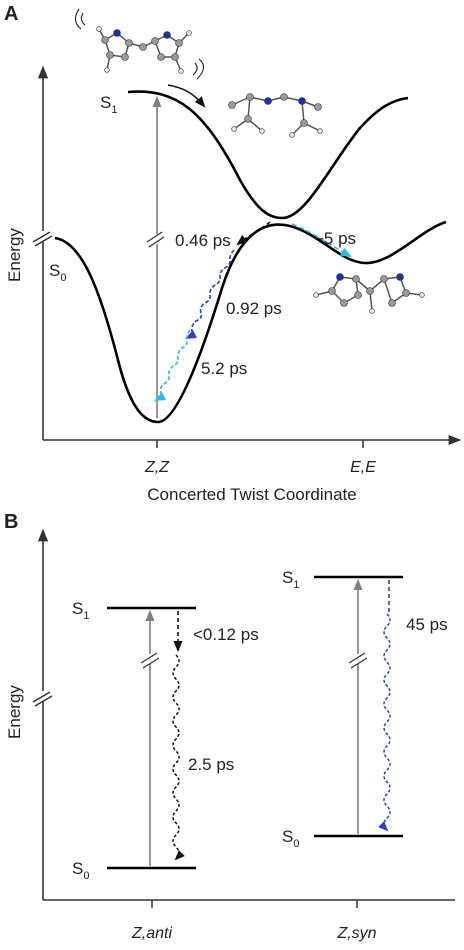 Image resolution: width=464 pixels, height=950 pixels. What do you see at coordinates (358, 706) in the screenshot?
I see `z-syn-excitation-arrow` at bounding box center [358, 706].